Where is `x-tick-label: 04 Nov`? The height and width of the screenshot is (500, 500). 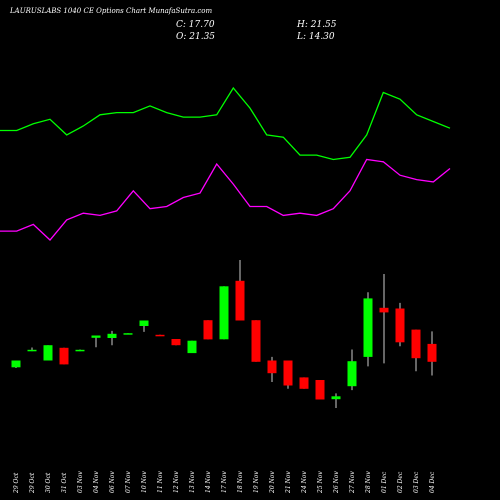
x-tick-label: 04 Nov is located at coordinates (96, 482).